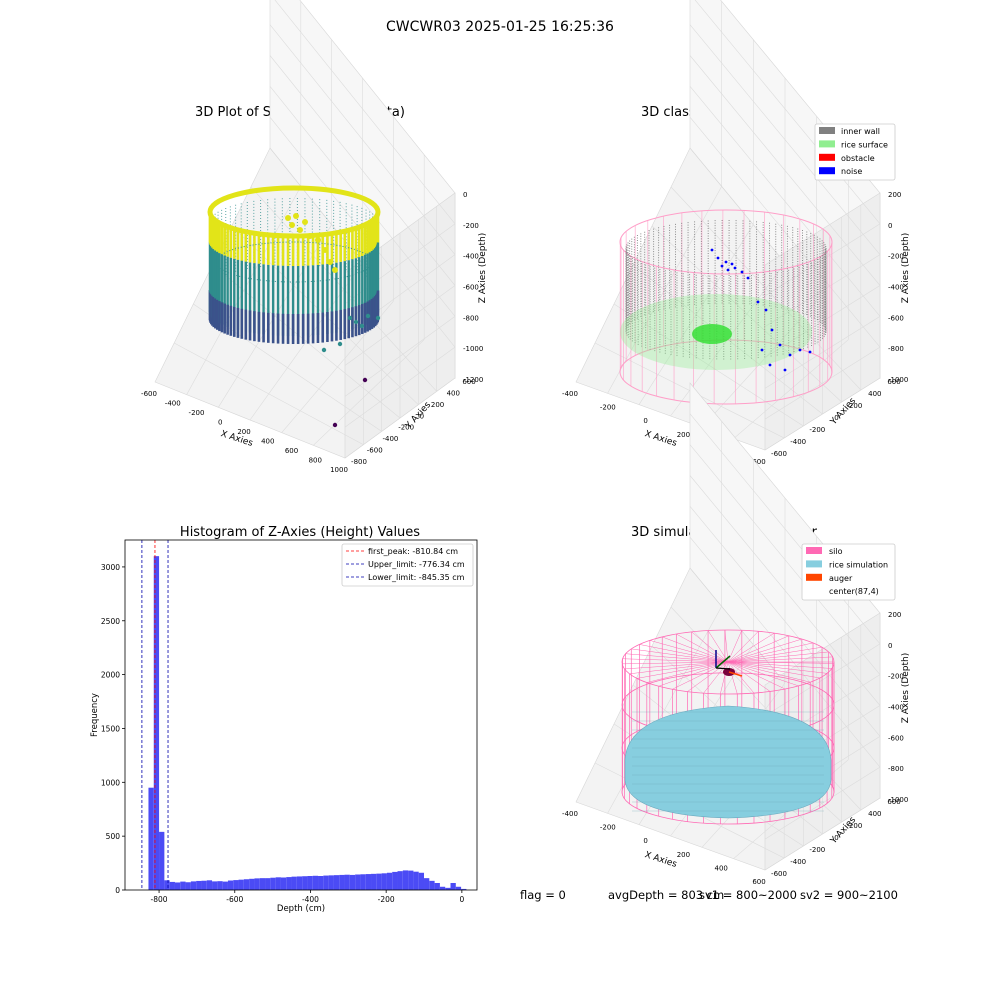 This screenshot has height=1000, width=1000. What do you see at coordinates (645, 841) in the screenshot?
I see `sim-x-tick: 0` at bounding box center [645, 841].